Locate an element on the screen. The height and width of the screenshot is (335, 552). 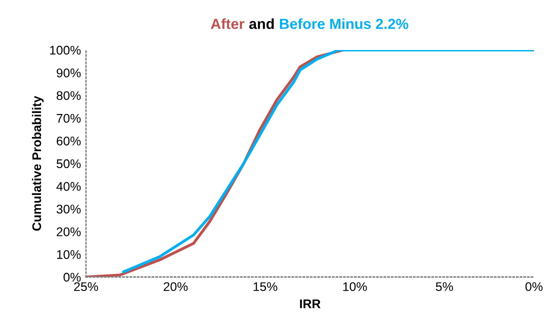
y-tick-label: 60% is located at coordinates (68, 141).